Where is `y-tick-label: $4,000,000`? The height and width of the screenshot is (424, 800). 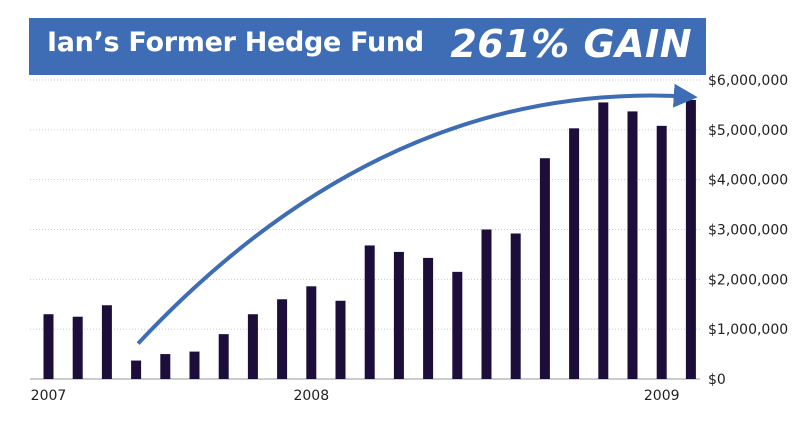 y-tick-label: $4,000,000 is located at coordinates (748, 181).